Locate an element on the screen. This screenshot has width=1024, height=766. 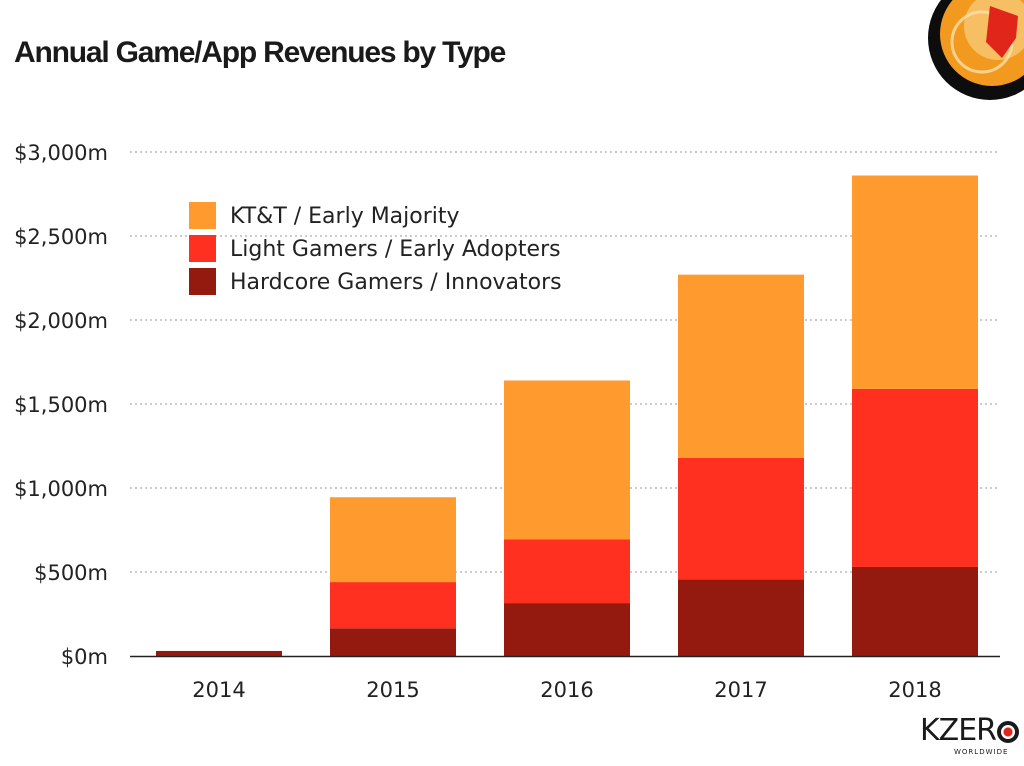
brand-logo: KZER WORLDWIDE is located at coordinates (970, 734).